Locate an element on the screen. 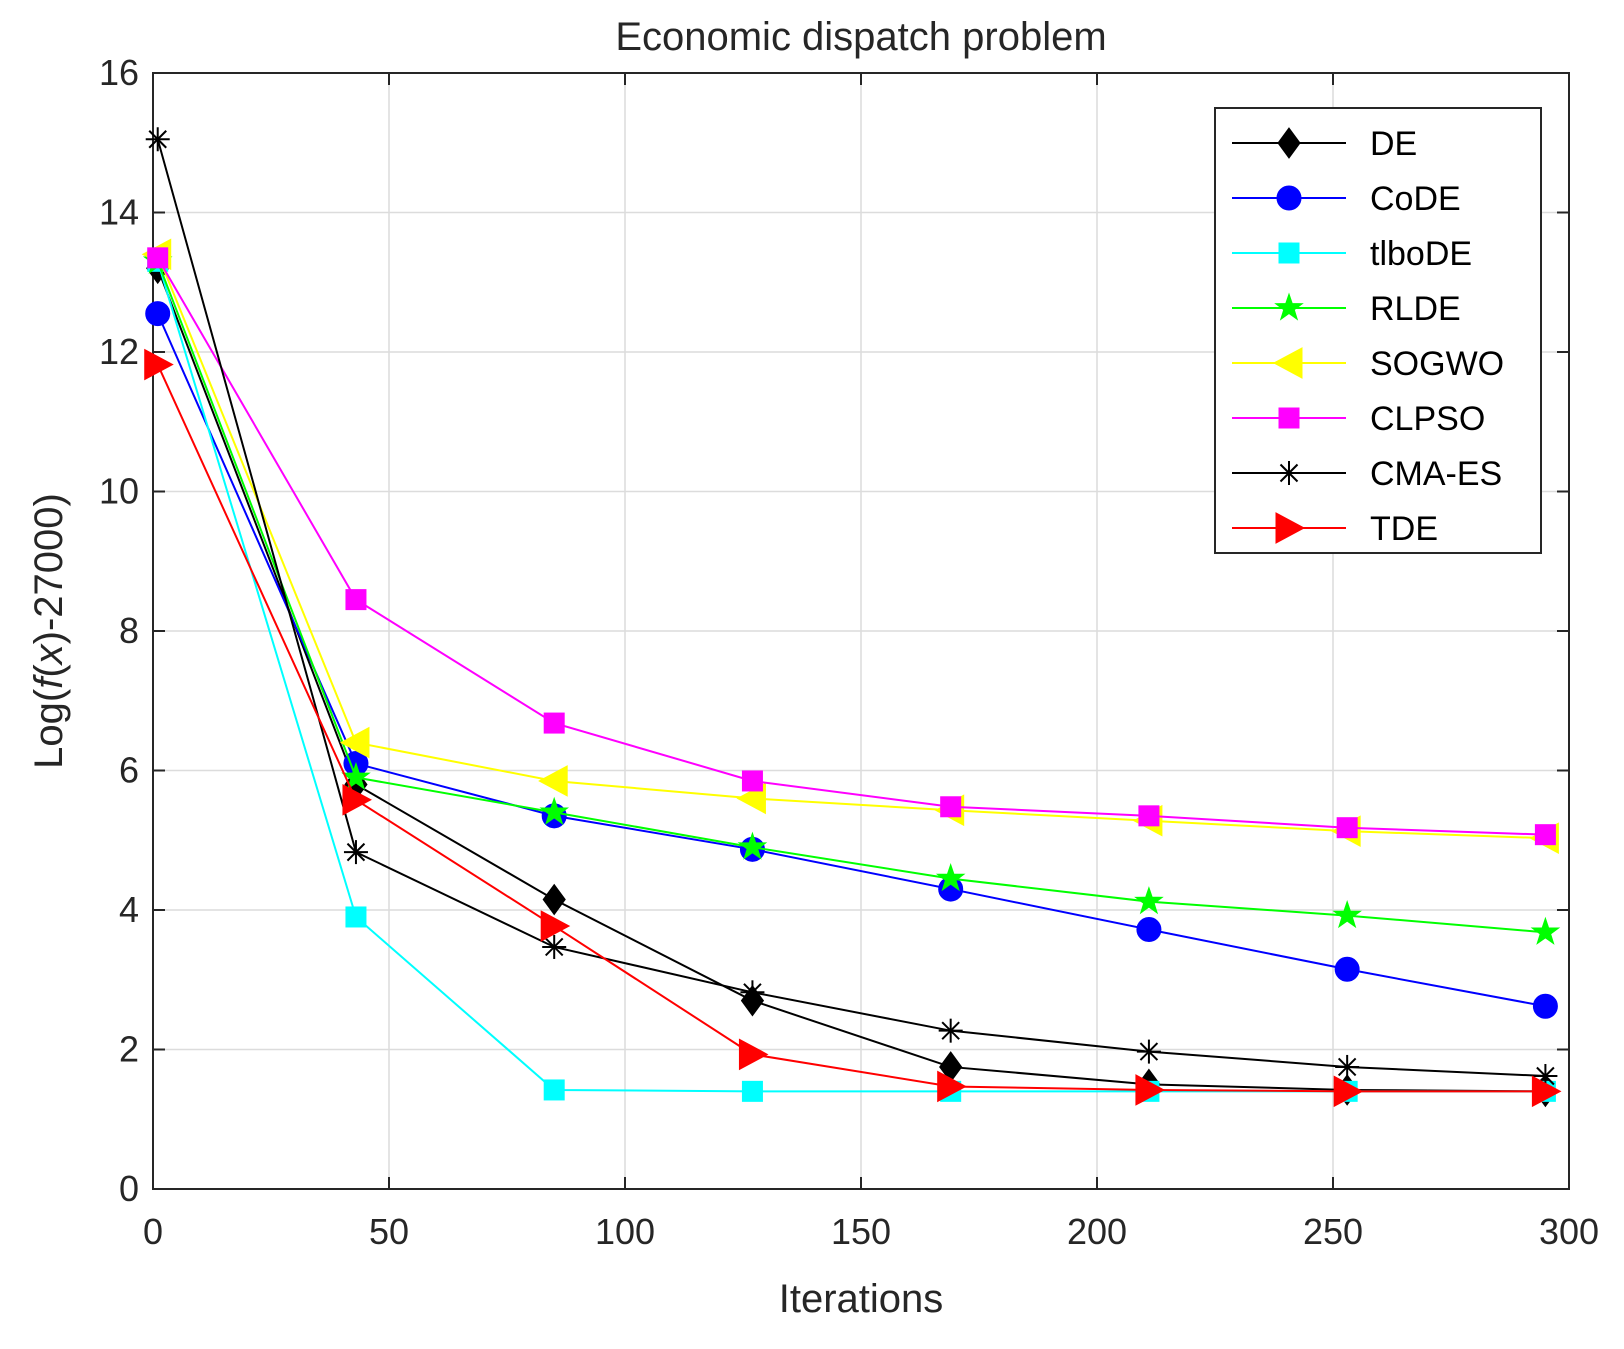 This screenshot has height=1349, width=1624. y-axis-label-suffix: )-27000) is located at coordinates (49, 568).